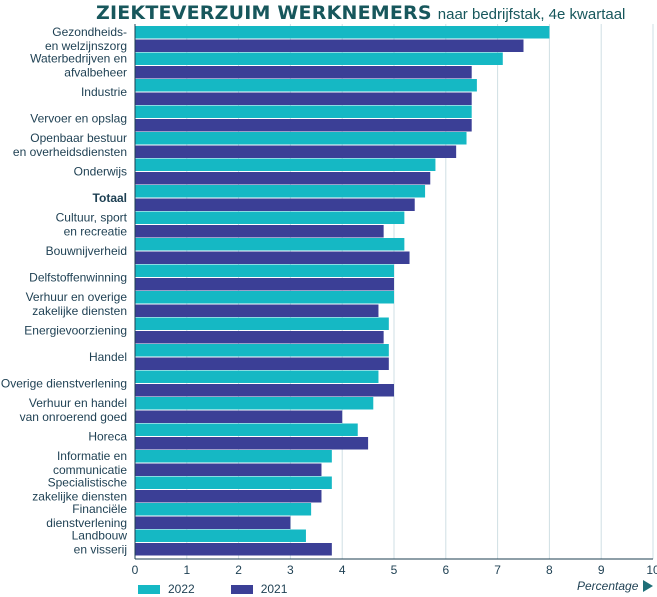  What do you see at coordinates (86, 516) in the screenshot?
I see `category-label: Financiële dienstverlening` at bounding box center [86, 516].